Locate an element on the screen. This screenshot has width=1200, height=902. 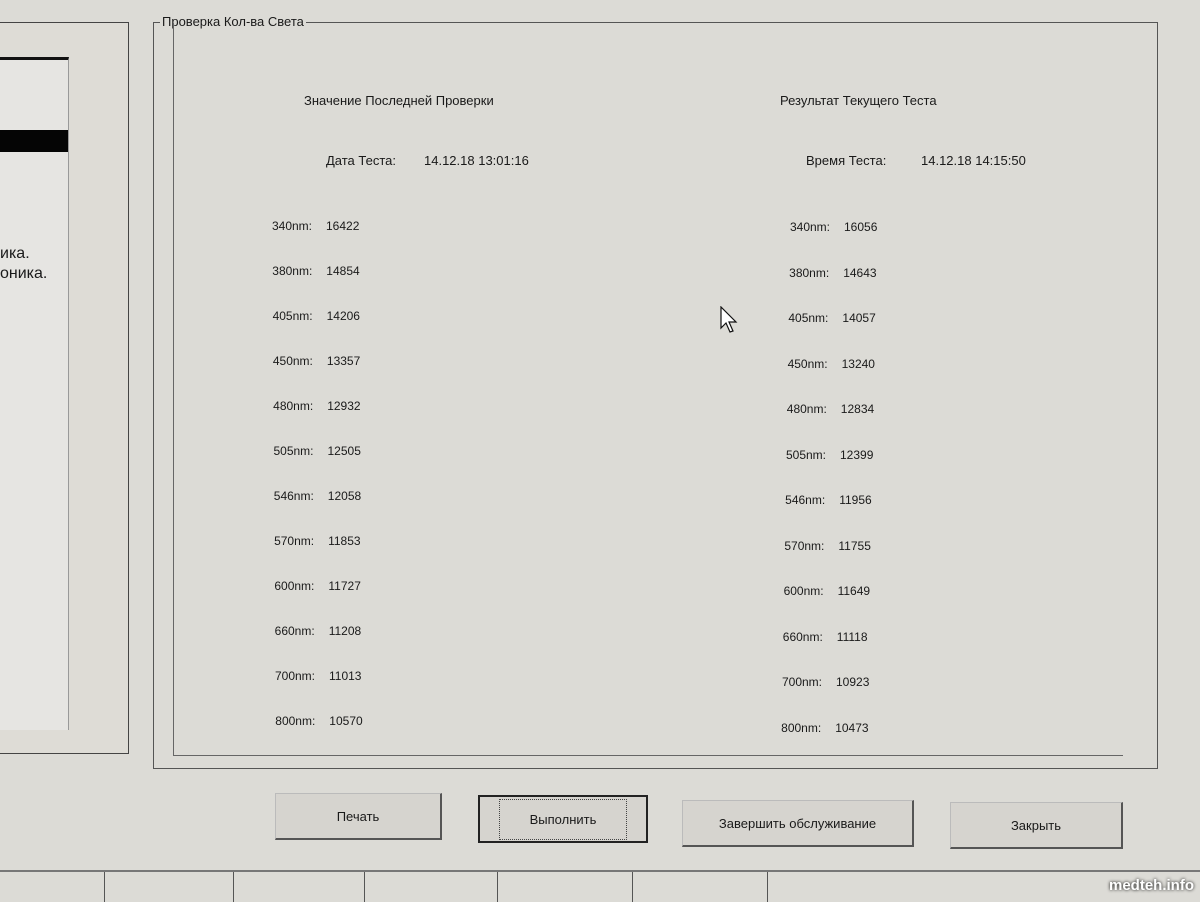
wavelength-row: 480nm: 12834 is located at coordinates (819, 409).